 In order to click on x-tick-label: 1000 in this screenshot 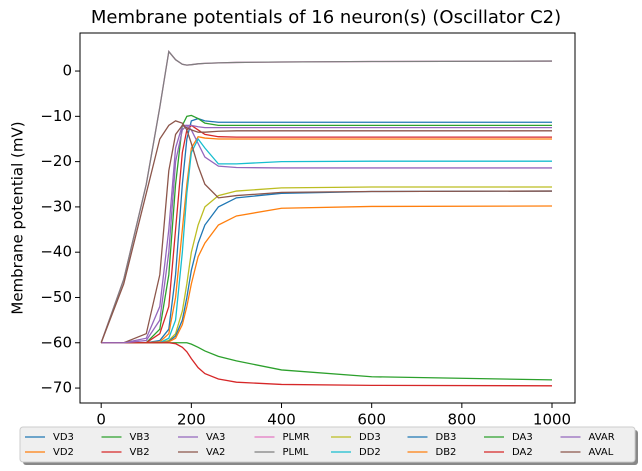, I will do `click(552, 420)`.